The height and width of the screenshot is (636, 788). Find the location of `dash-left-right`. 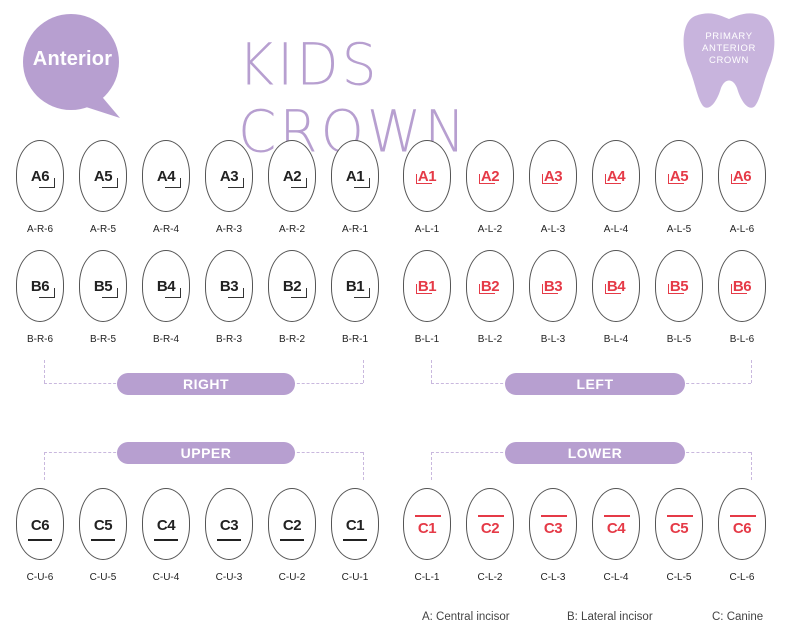

dash-left-right is located at coordinates (716, 383).